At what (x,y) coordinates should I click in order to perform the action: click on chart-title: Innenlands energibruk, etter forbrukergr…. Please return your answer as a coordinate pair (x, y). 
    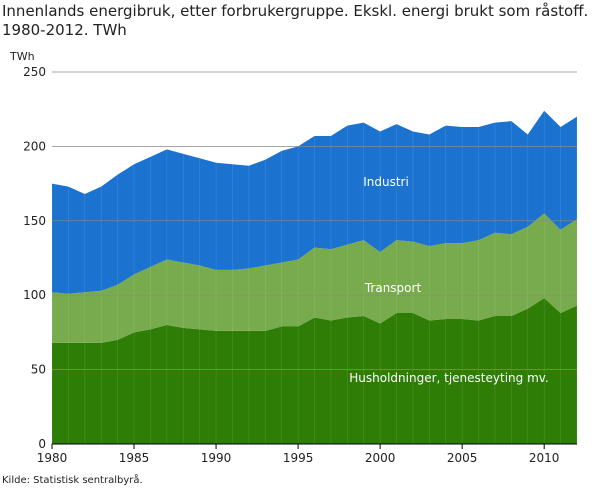
    Looking at the image, I should click on (297, 20).